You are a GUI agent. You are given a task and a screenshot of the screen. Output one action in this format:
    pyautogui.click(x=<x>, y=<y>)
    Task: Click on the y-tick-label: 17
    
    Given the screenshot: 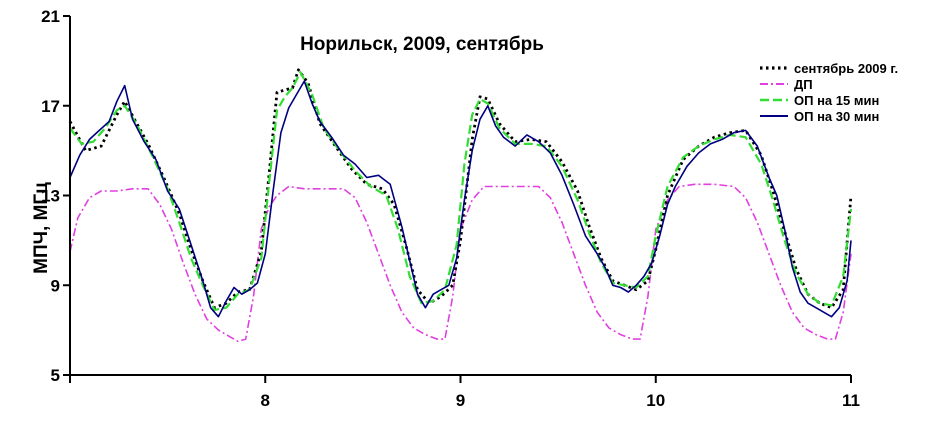 What is the action you would take?
    pyautogui.click(x=50, y=106)
    